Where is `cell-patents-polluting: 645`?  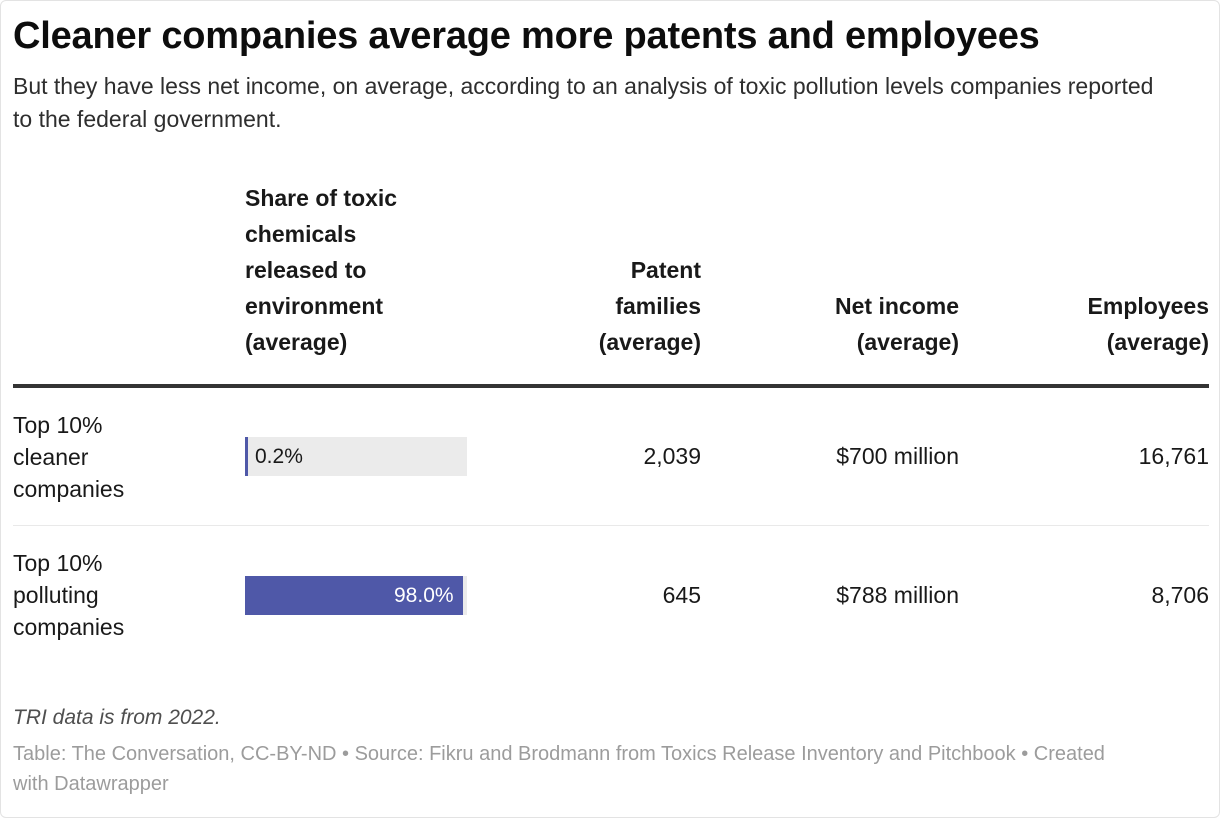
cell-patents-polluting: 645 is located at coordinates (681, 594).